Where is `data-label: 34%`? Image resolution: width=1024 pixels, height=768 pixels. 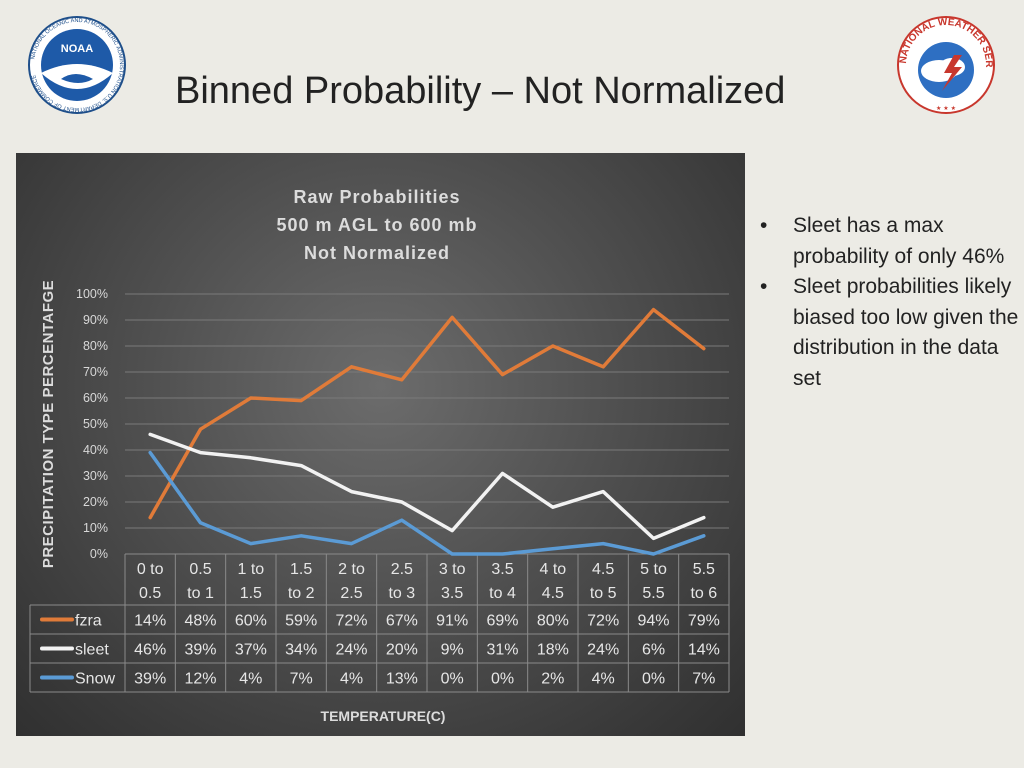
data-label: 34% is located at coordinates (301, 650).